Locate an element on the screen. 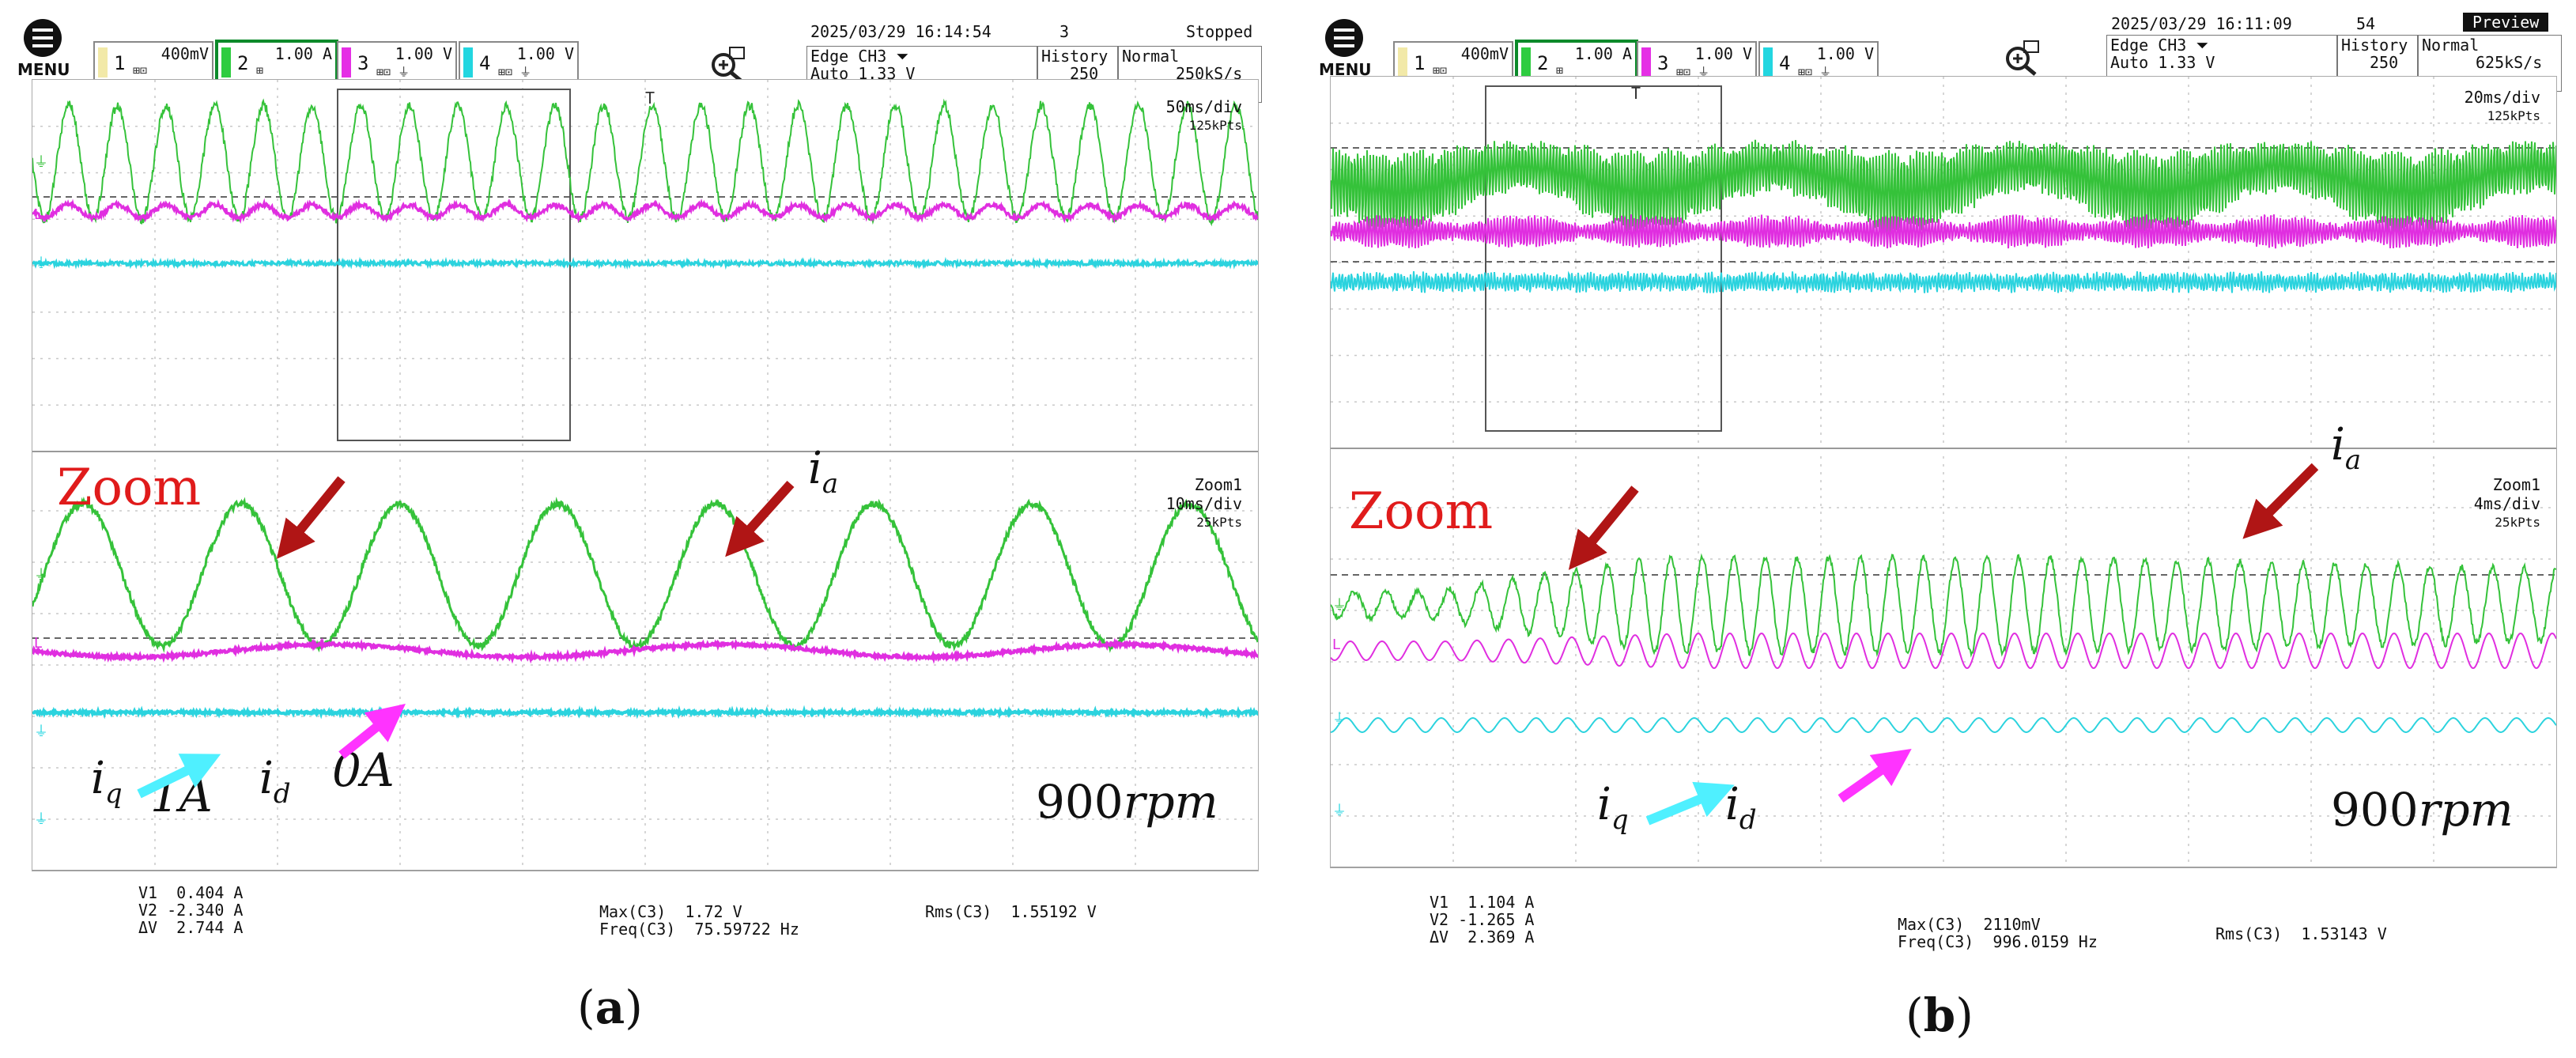  trigger-position-marker: T is located at coordinates (1636, 93).